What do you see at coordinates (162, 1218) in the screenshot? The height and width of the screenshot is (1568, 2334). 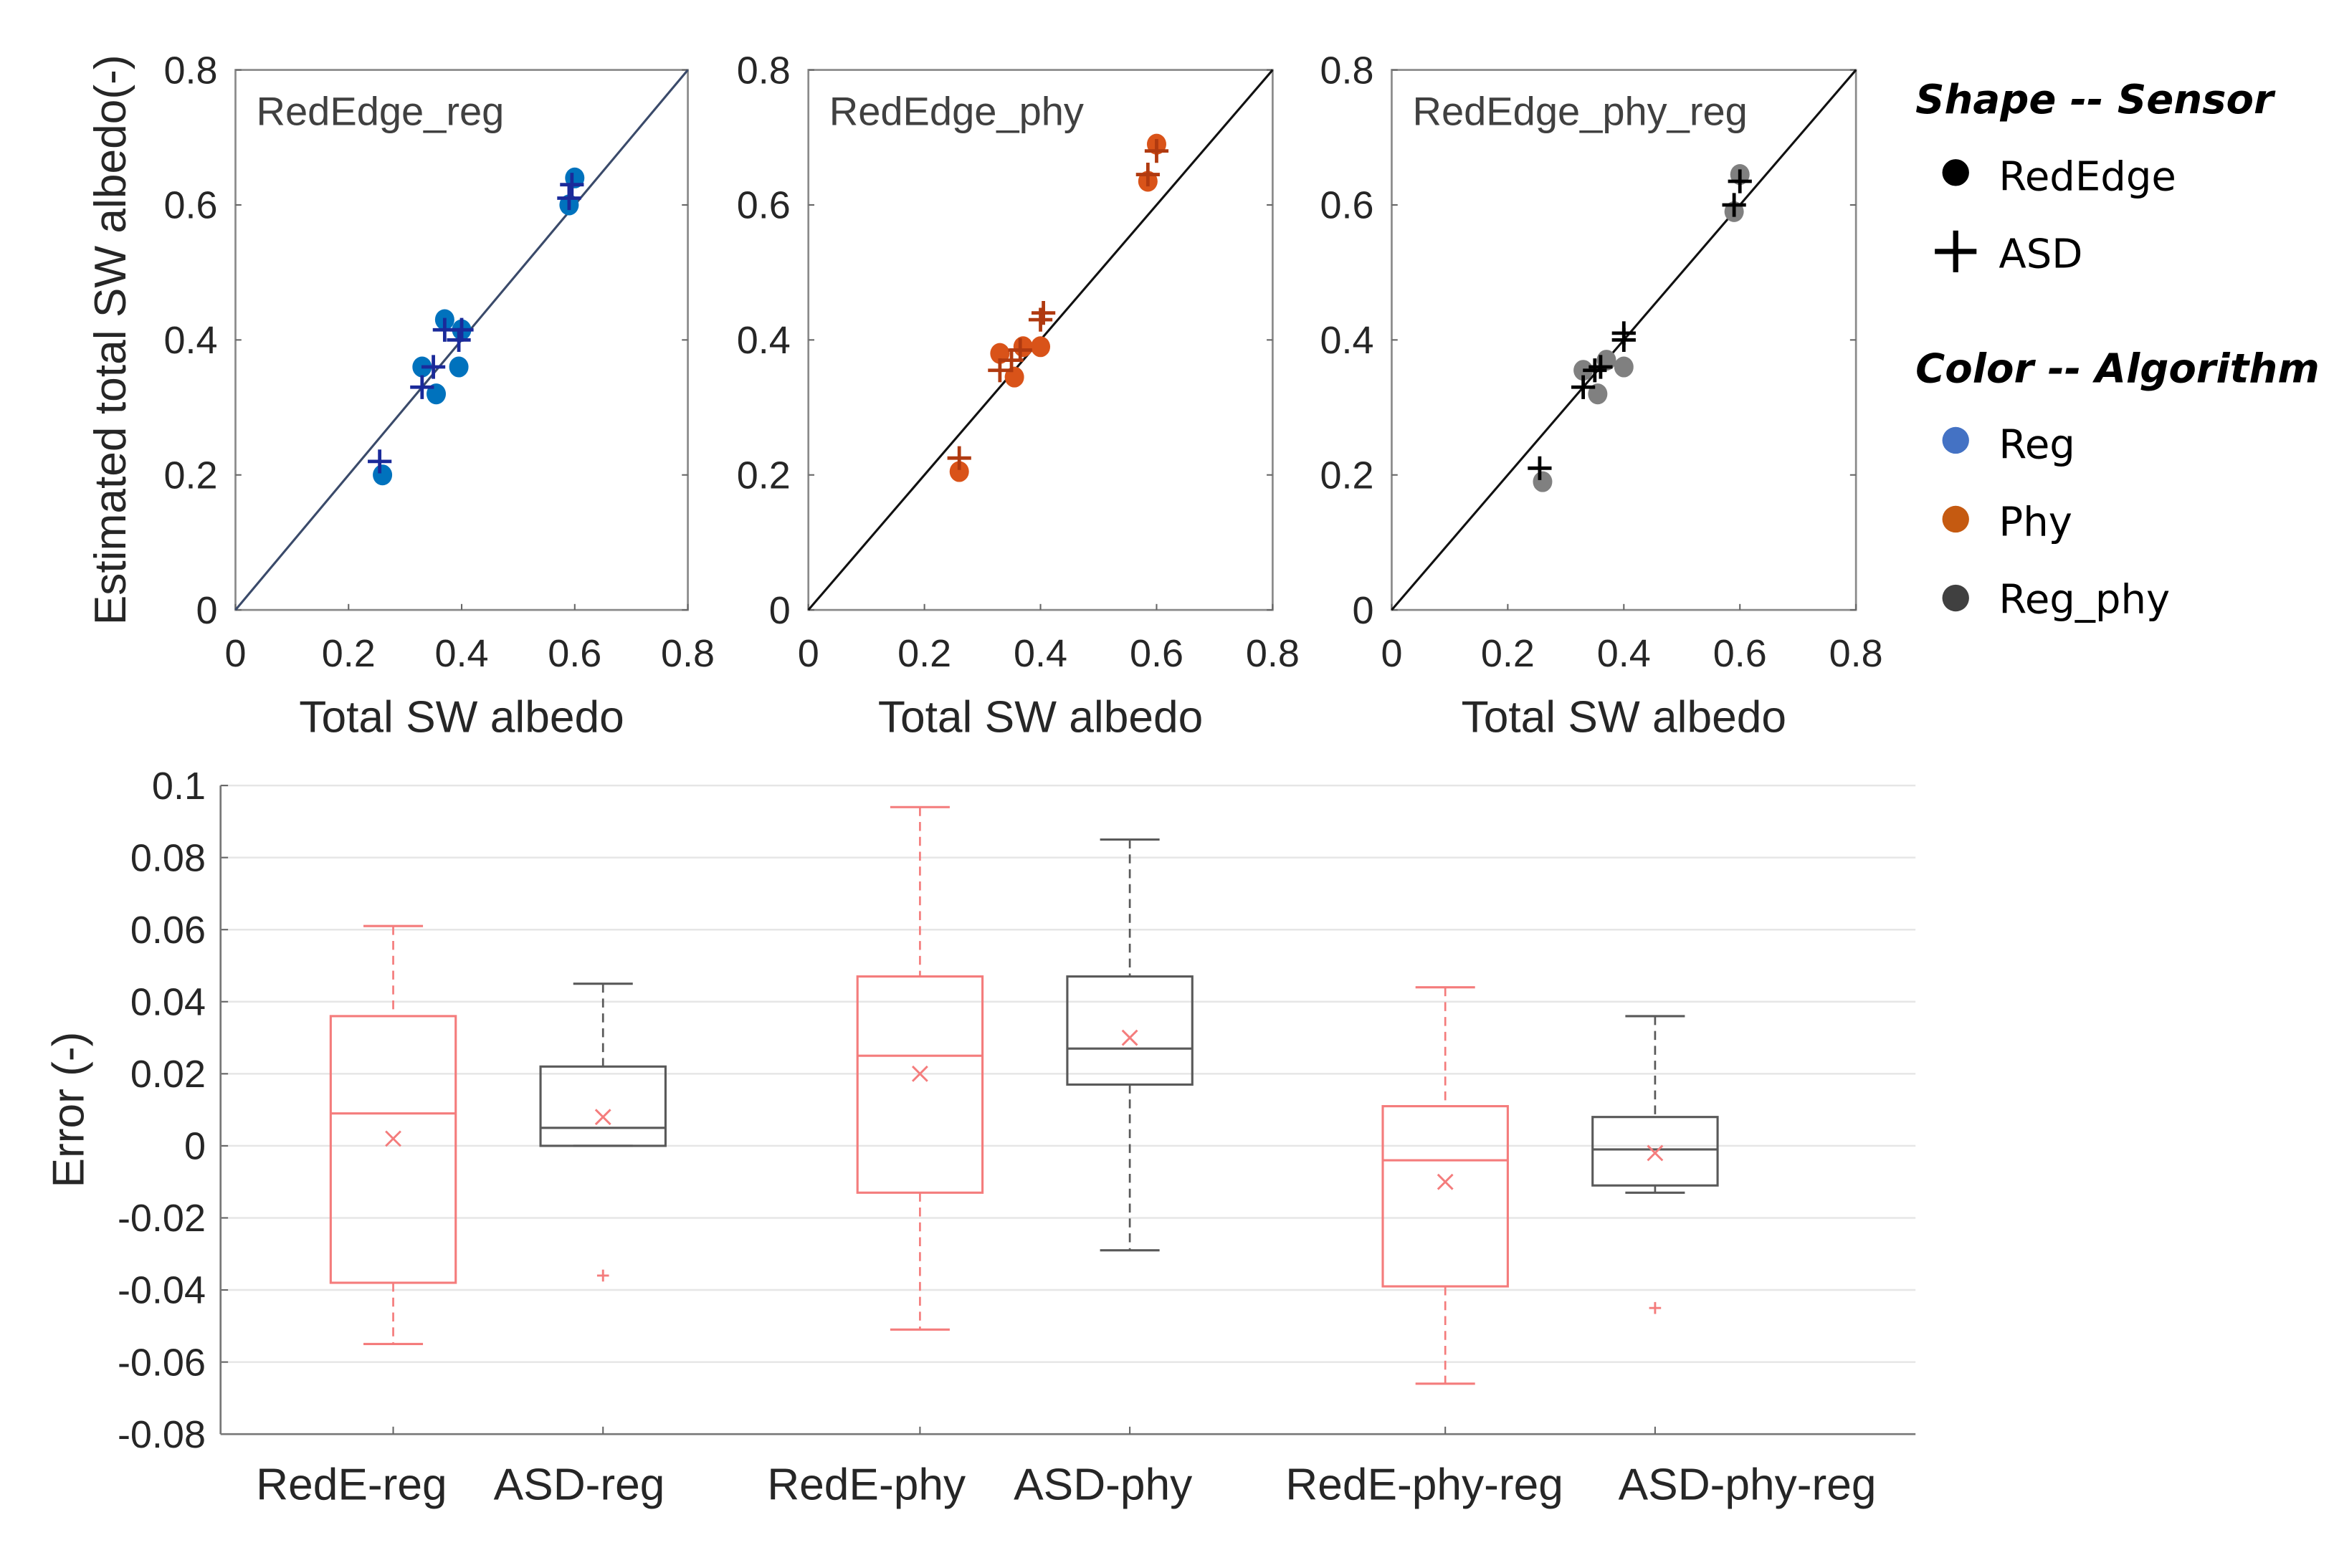 I see `y-tick-label: -0.02` at bounding box center [162, 1218].